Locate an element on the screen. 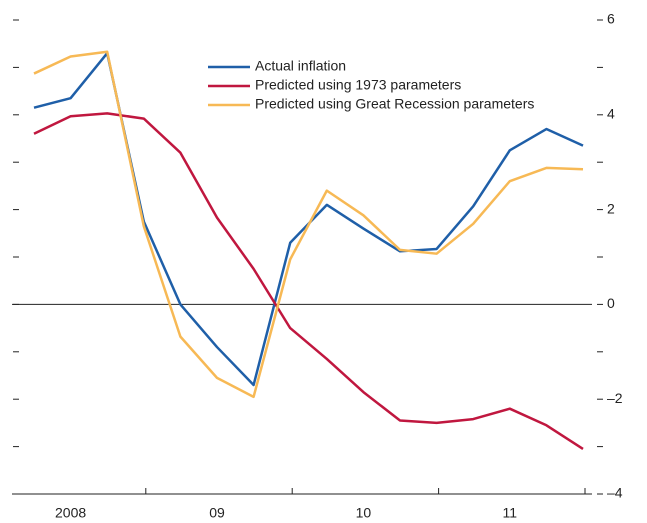 The image size is (647, 523). x-tick-label: 11 is located at coordinates (510, 513).